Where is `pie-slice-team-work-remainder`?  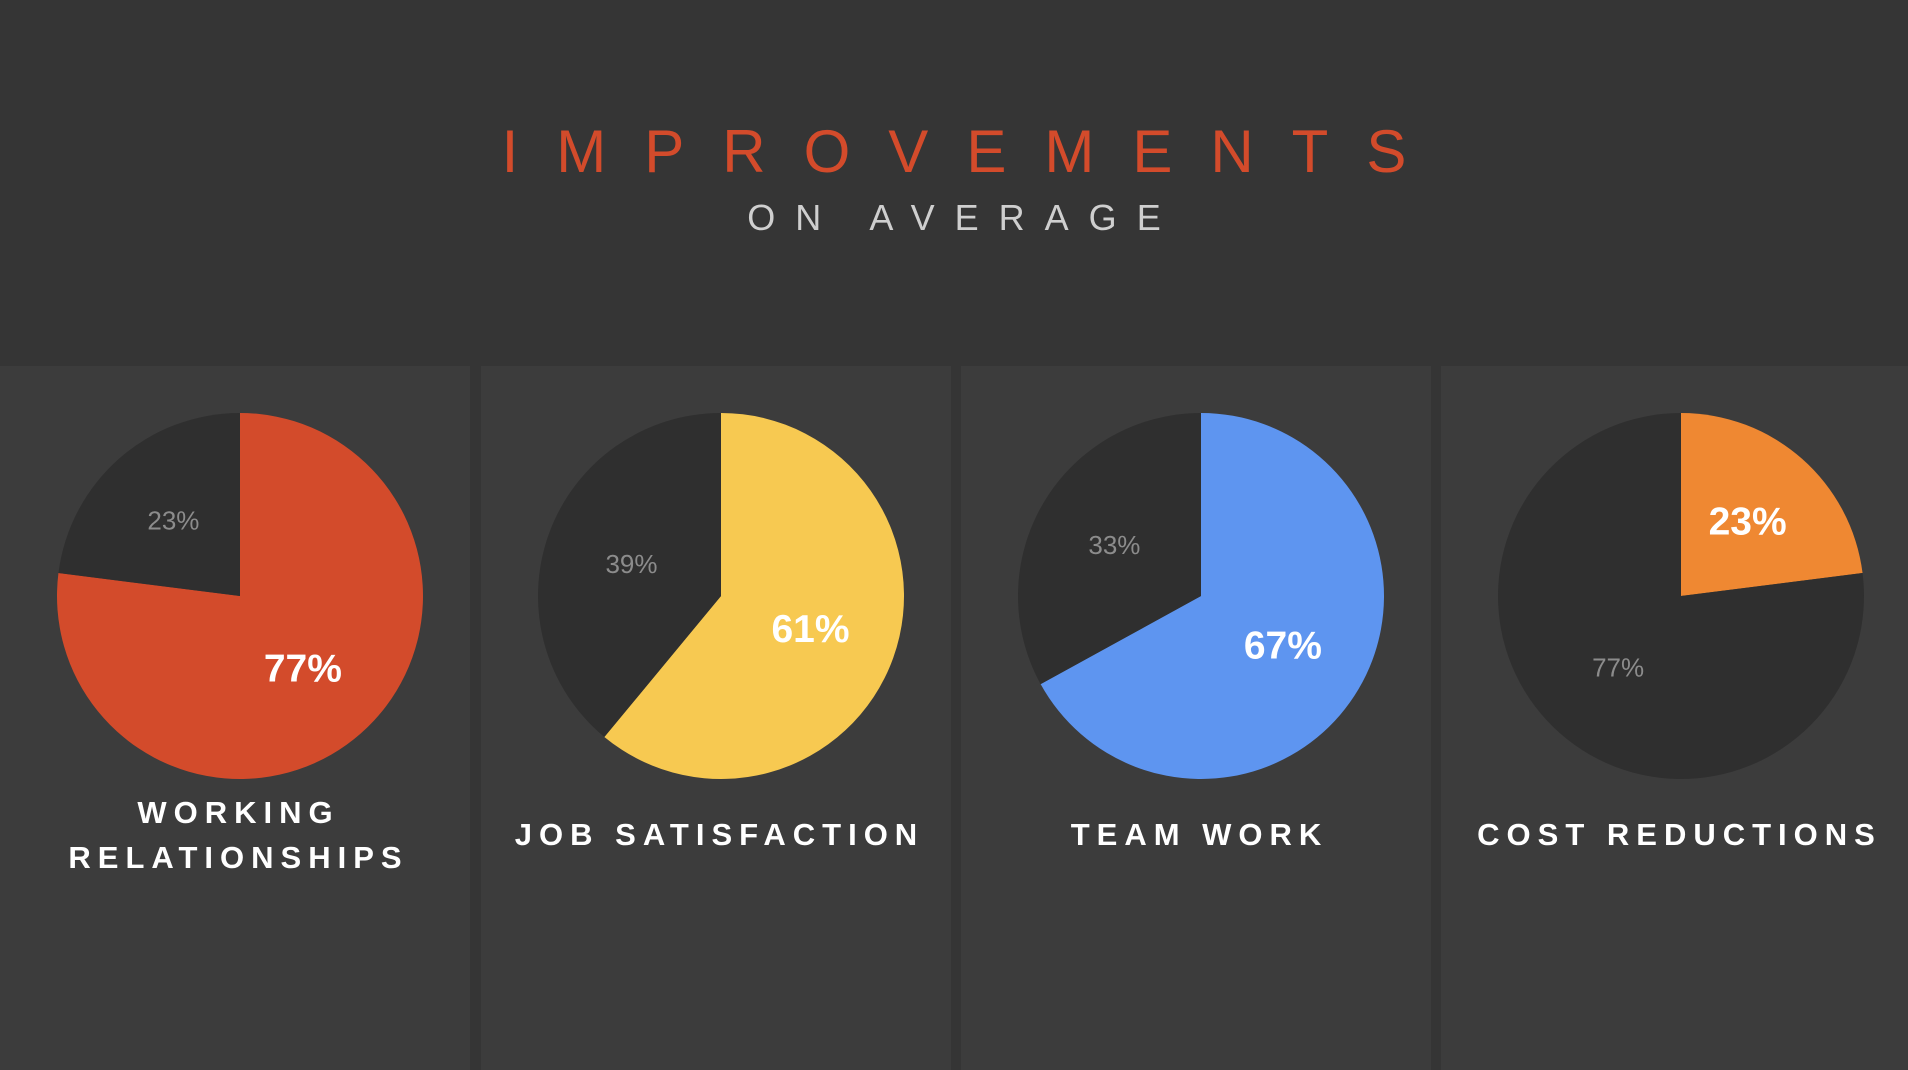 pie-slice-team-work-remainder is located at coordinates (1109, 549).